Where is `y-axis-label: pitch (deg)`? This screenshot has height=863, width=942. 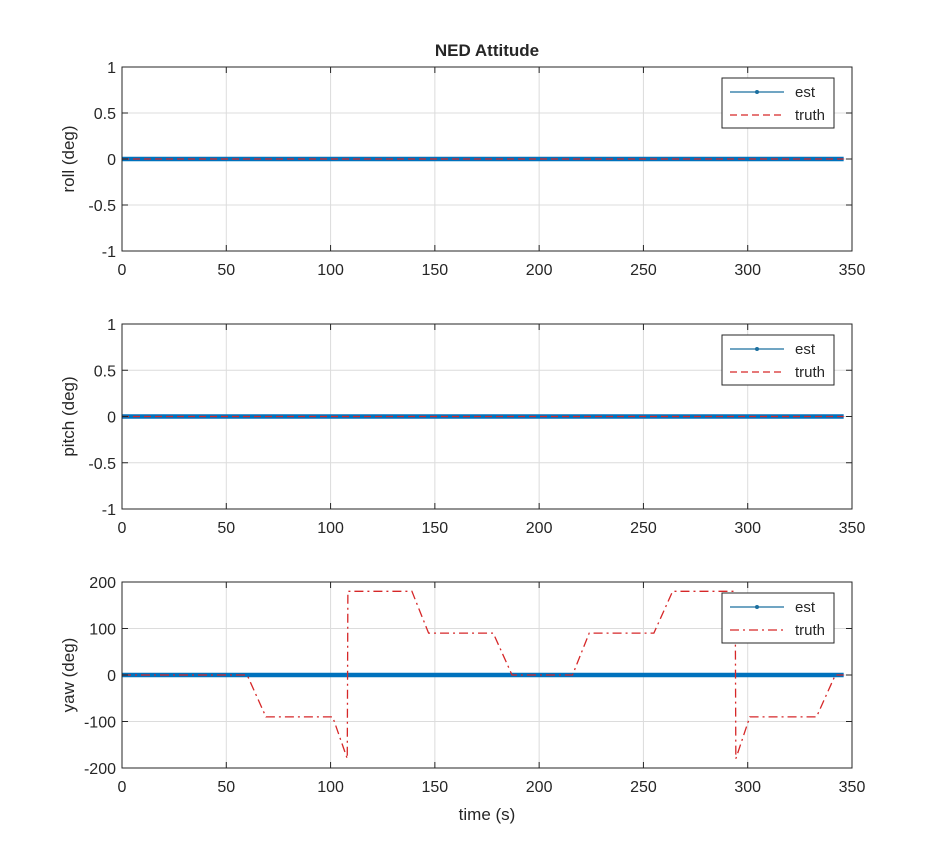 y-axis-label: pitch (deg) is located at coordinates (68, 416).